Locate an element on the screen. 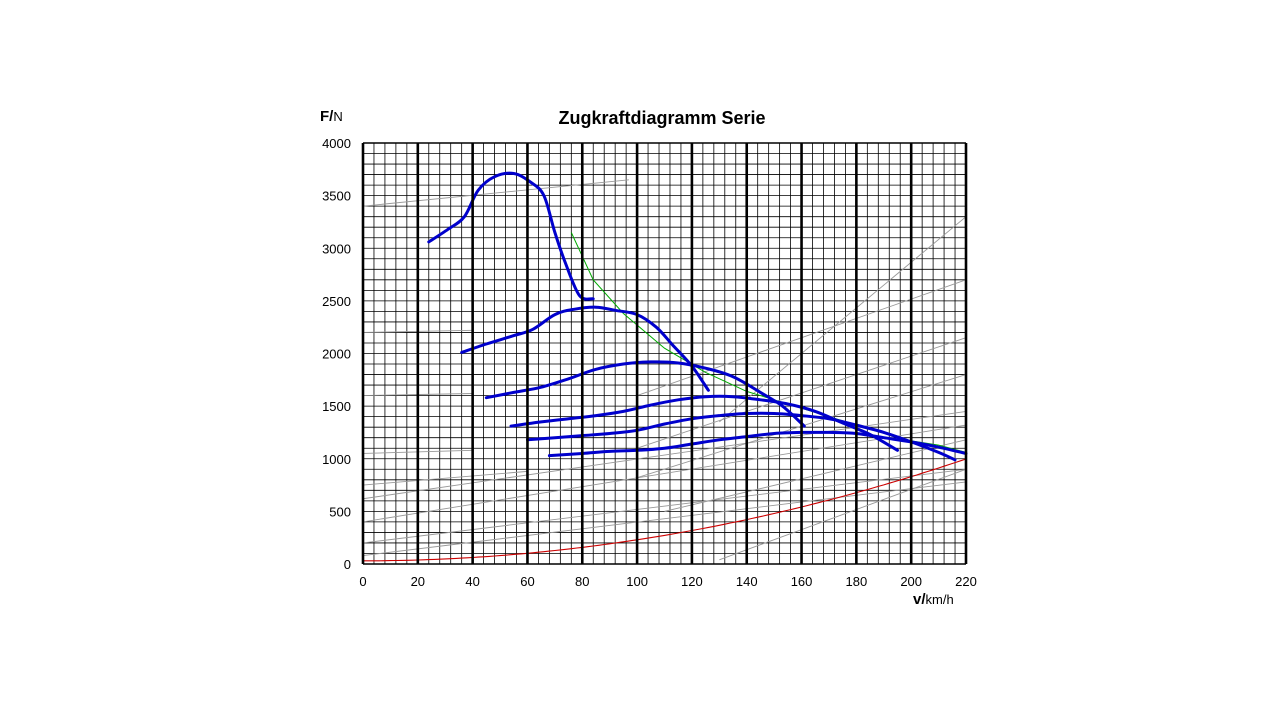 The image size is (1280, 720). resistance-curve-layer is located at coordinates (665, 510).